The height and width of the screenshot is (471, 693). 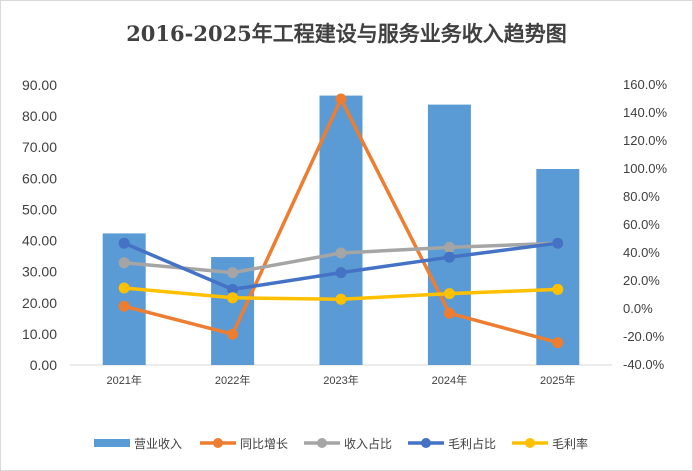 What do you see at coordinates (39, 209) in the screenshot?
I see `left-tick-label: 50.00` at bounding box center [39, 209].